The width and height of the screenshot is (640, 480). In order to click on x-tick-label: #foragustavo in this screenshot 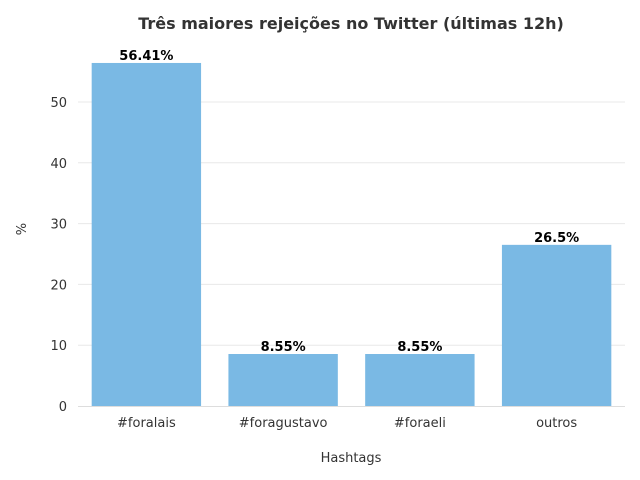, I will do `click(283, 423)`.